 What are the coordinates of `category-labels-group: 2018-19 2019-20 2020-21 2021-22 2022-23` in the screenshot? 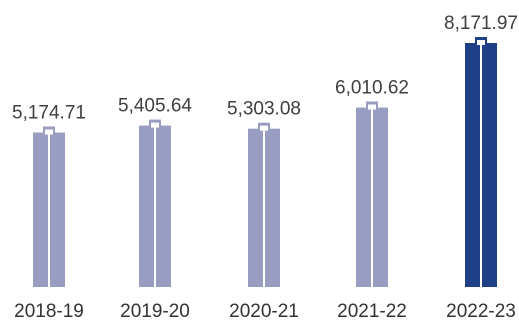 It's located at (265, 311).